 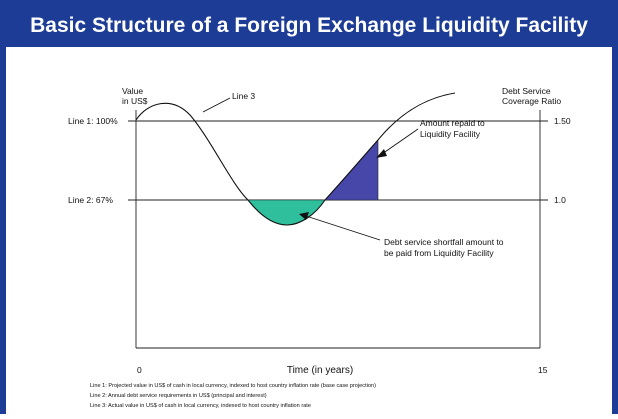 I want to click on line-3-leader, so click(x=216, y=105).